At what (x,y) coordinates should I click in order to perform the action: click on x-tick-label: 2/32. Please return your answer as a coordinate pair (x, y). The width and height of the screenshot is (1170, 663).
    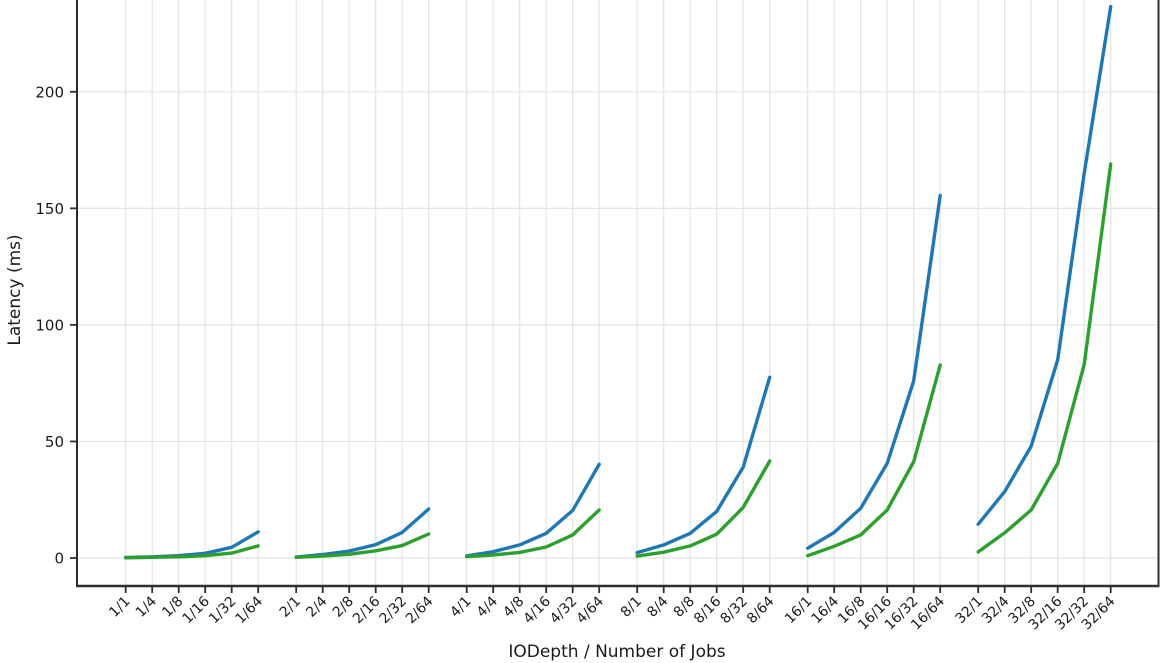
    Looking at the image, I should click on (393, 611).